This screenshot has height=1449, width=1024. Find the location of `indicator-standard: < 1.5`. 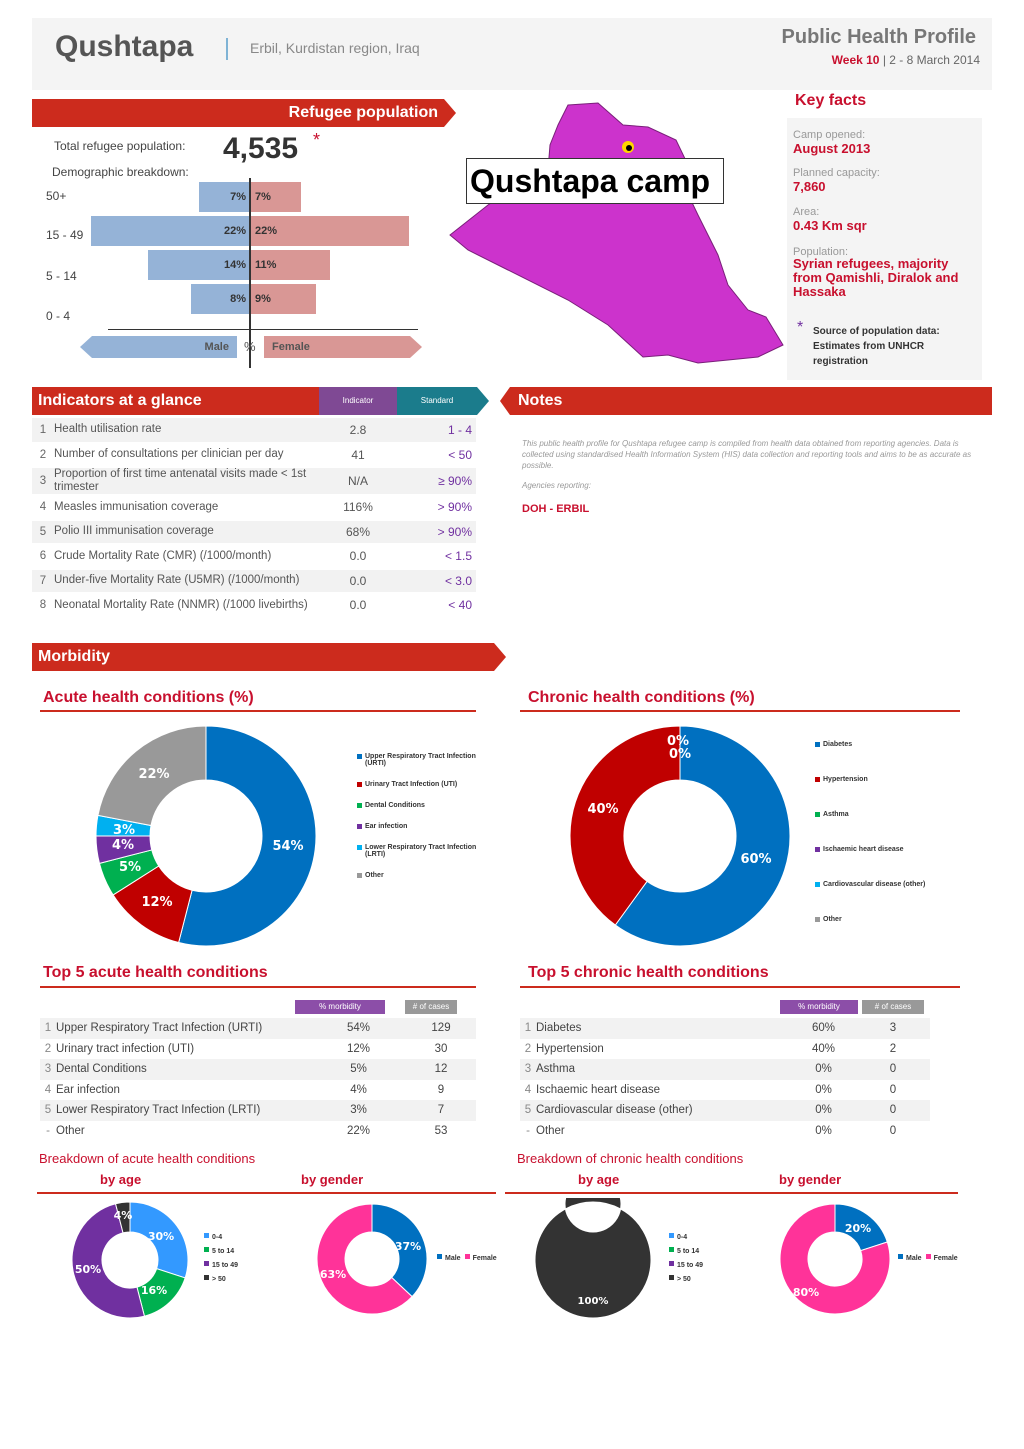

indicator-standard: < 1.5 is located at coordinates (436, 557).